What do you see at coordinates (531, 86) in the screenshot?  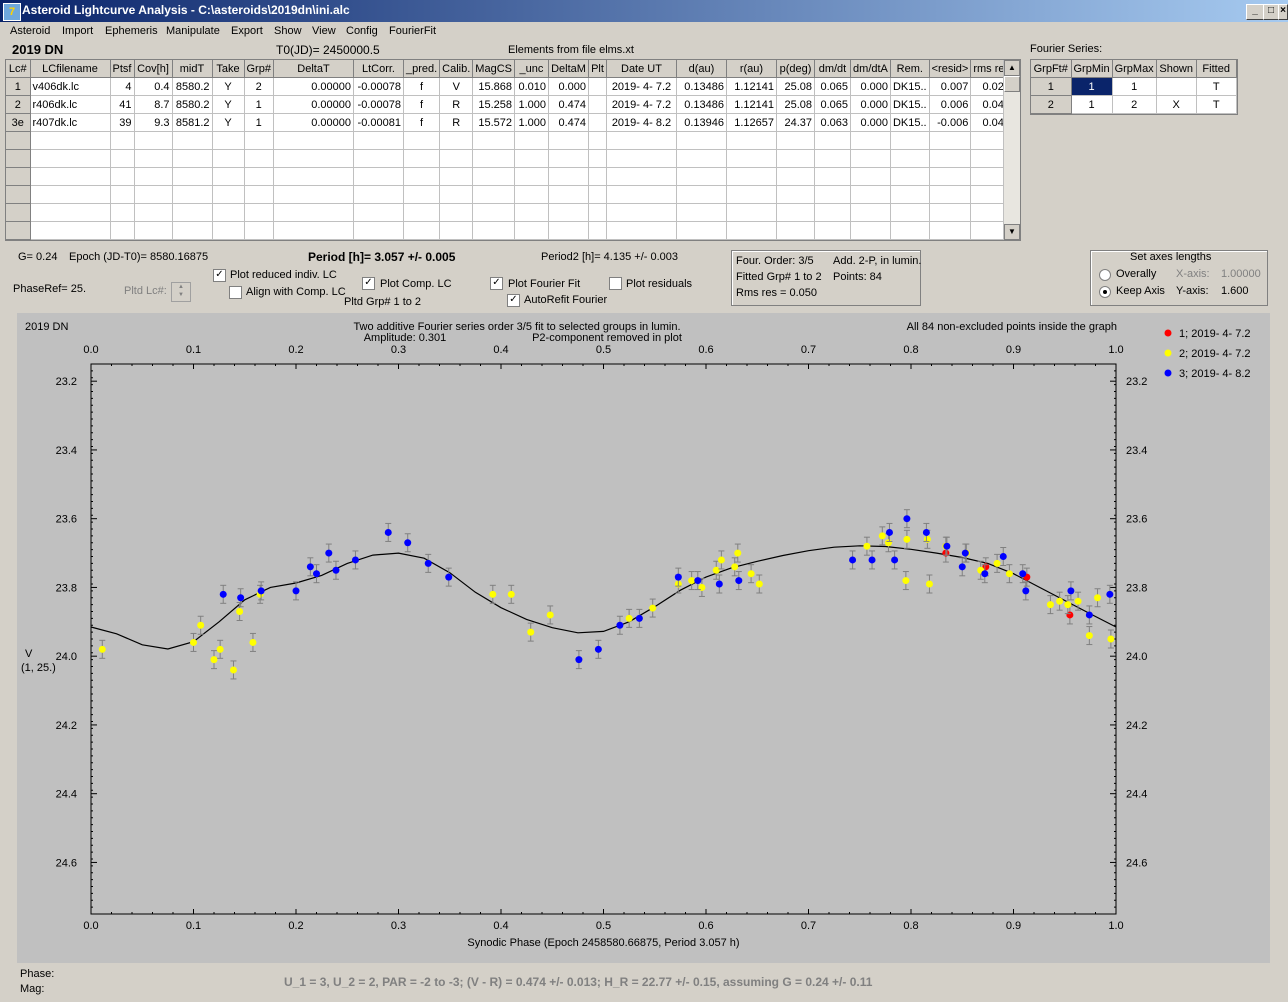 I see `table-cell: 0.010` at bounding box center [531, 86].